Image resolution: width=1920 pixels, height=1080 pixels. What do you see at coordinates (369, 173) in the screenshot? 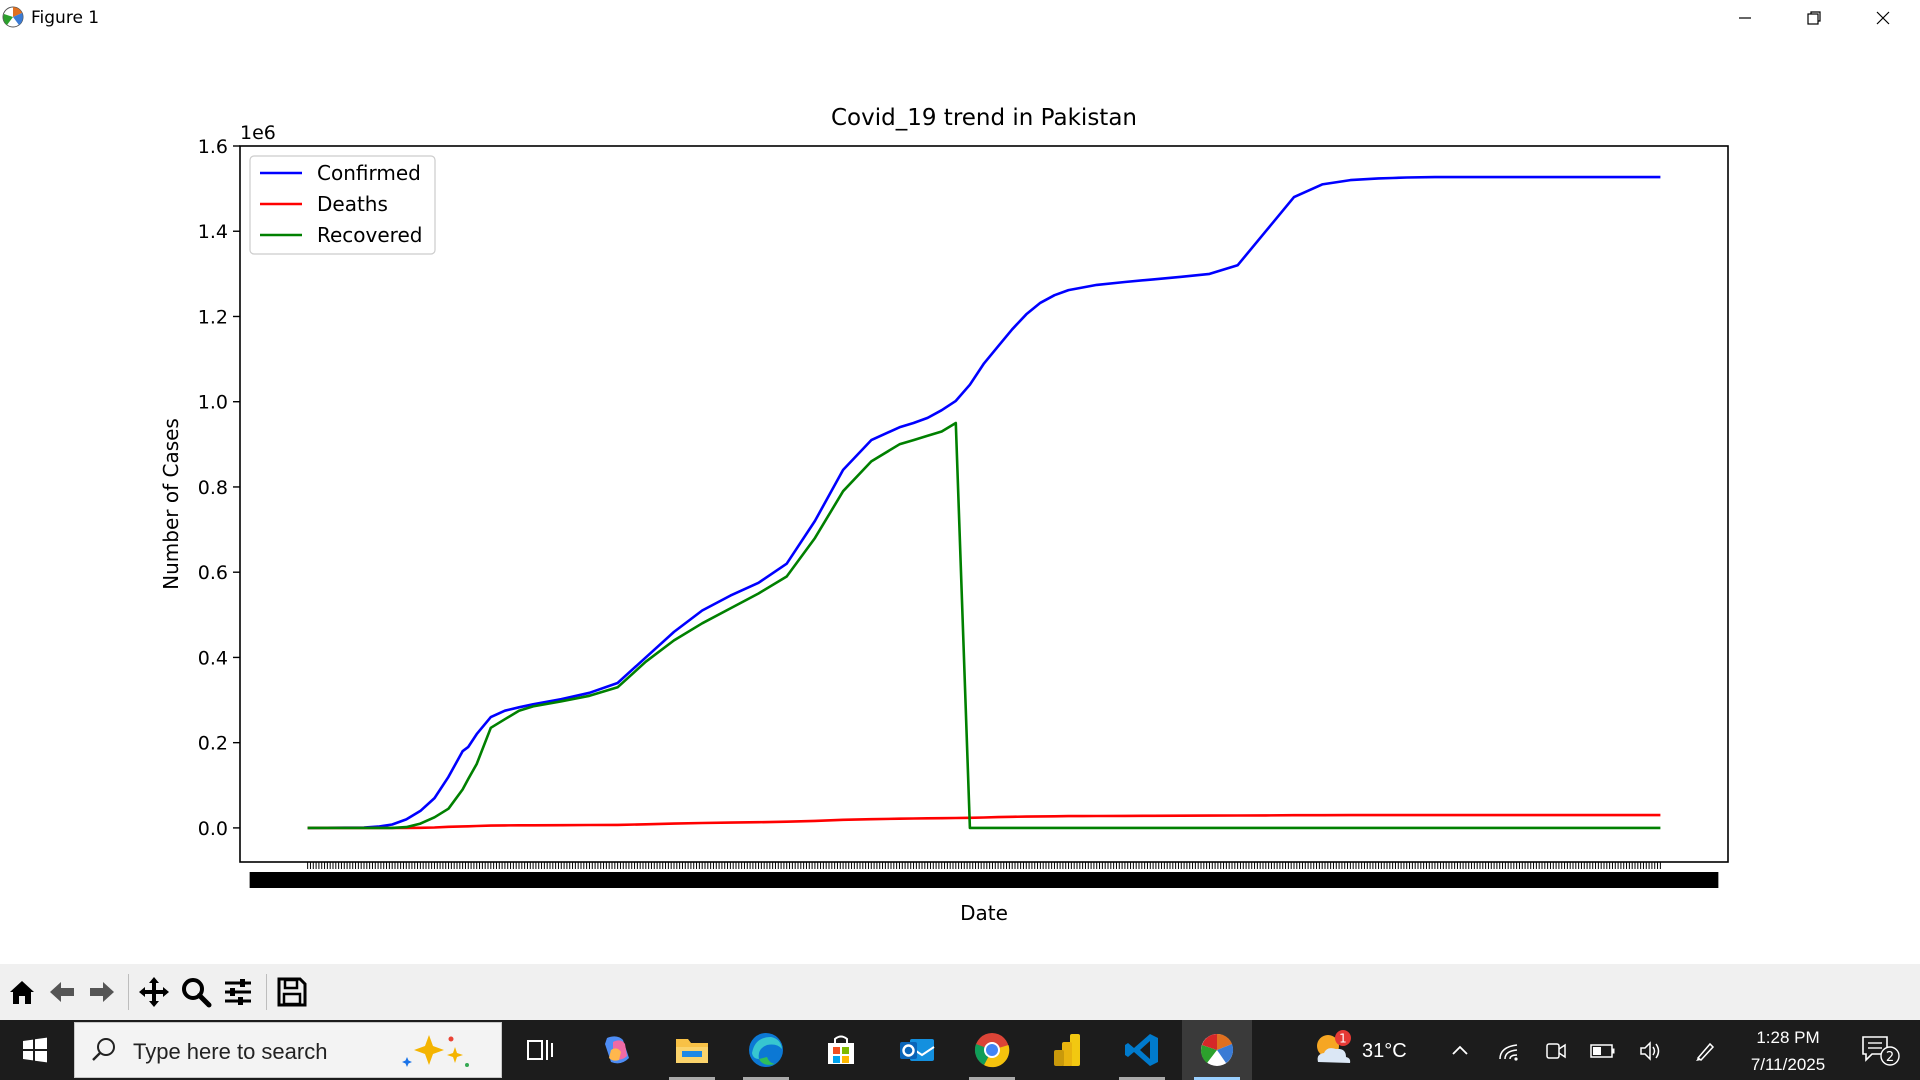
I see `legend-label-confirmed: Confirmed` at bounding box center [369, 173].